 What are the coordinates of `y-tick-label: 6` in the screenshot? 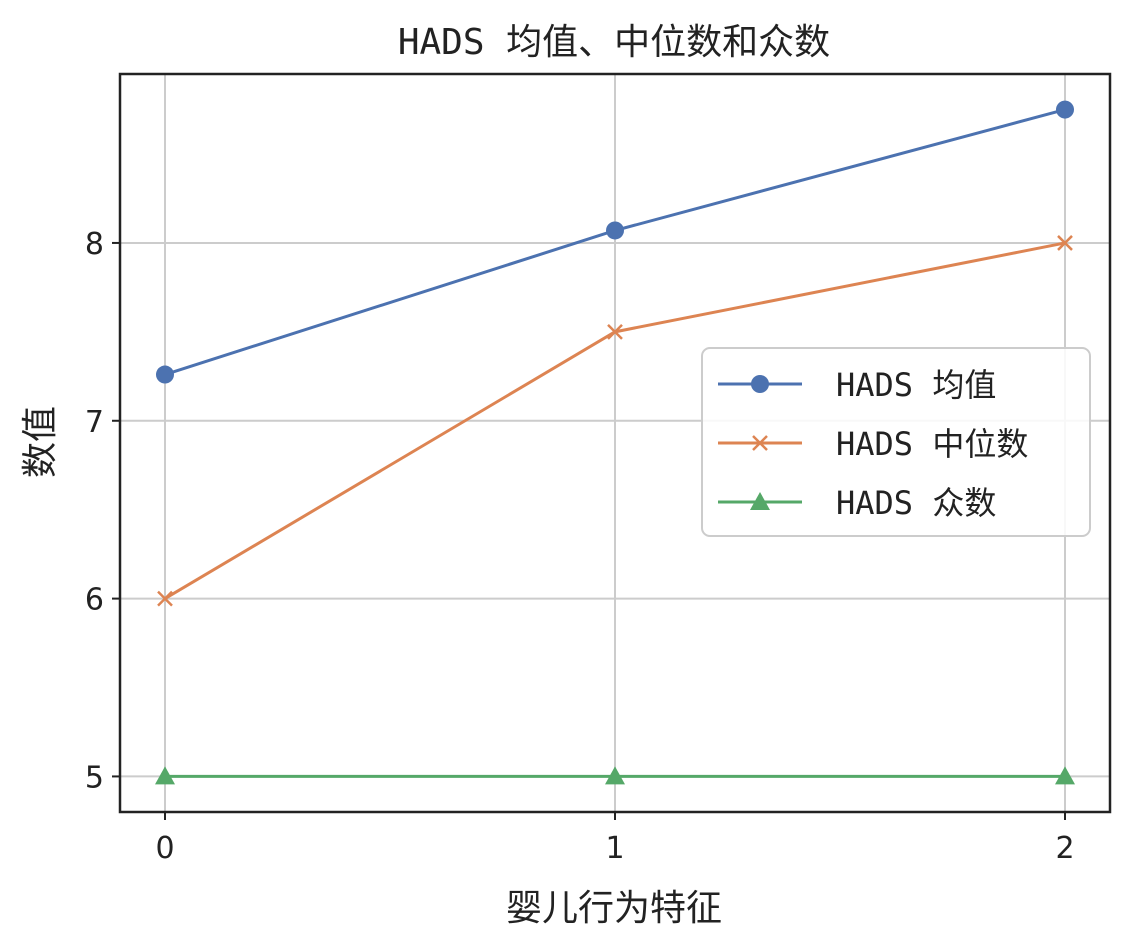 It's located at (94, 600).